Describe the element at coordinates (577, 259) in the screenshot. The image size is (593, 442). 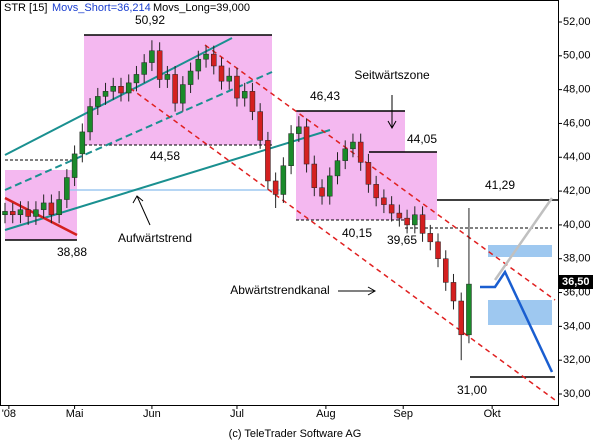
I see `y-tick-label: 38,00` at that location.